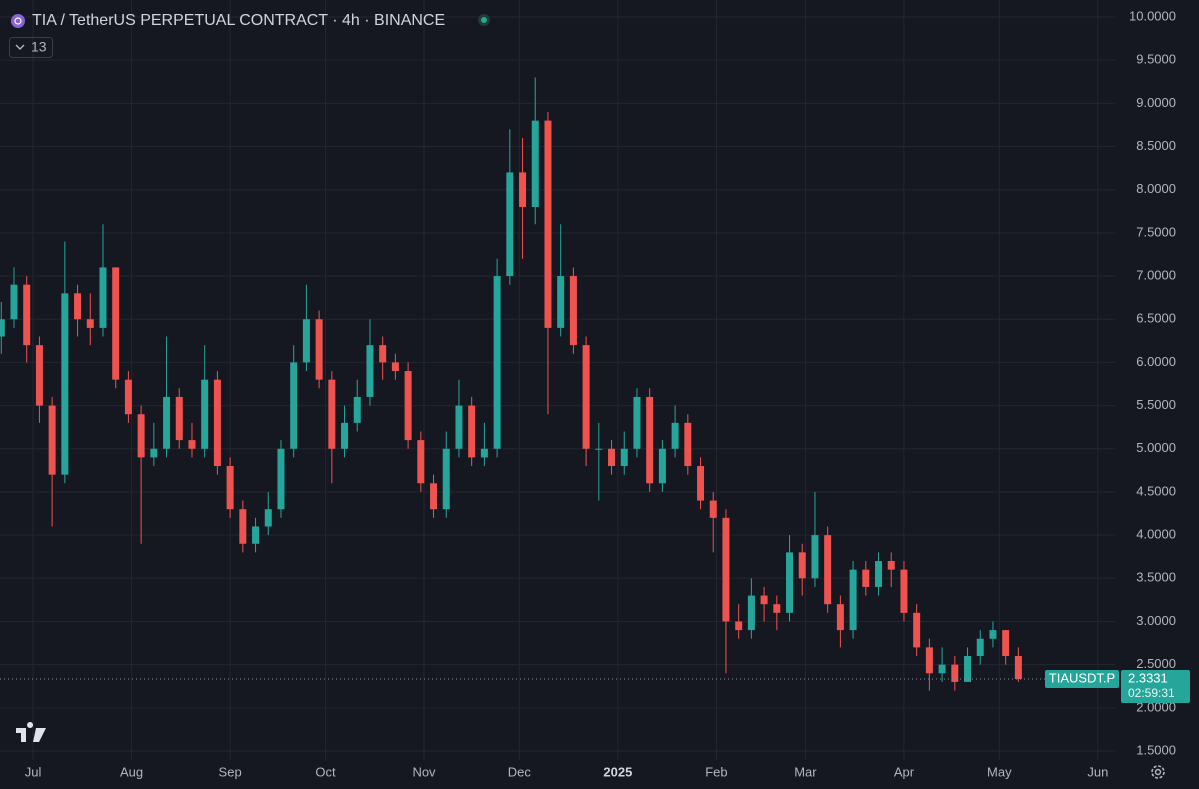 This screenshot has height=789, width=1199. What do you see at coordinates (1156, 231) in the screenshot?
I see `y-tick-label: 7.5000` at bounding box center [1156, 231].